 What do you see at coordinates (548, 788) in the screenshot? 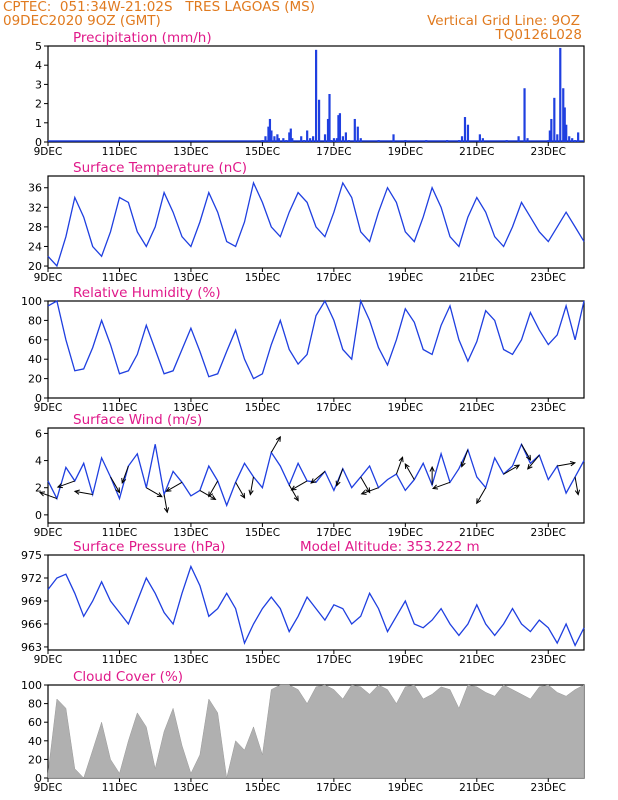
I see `cloud-xtick-label: 23DEC` at bounding box center [548, 788].